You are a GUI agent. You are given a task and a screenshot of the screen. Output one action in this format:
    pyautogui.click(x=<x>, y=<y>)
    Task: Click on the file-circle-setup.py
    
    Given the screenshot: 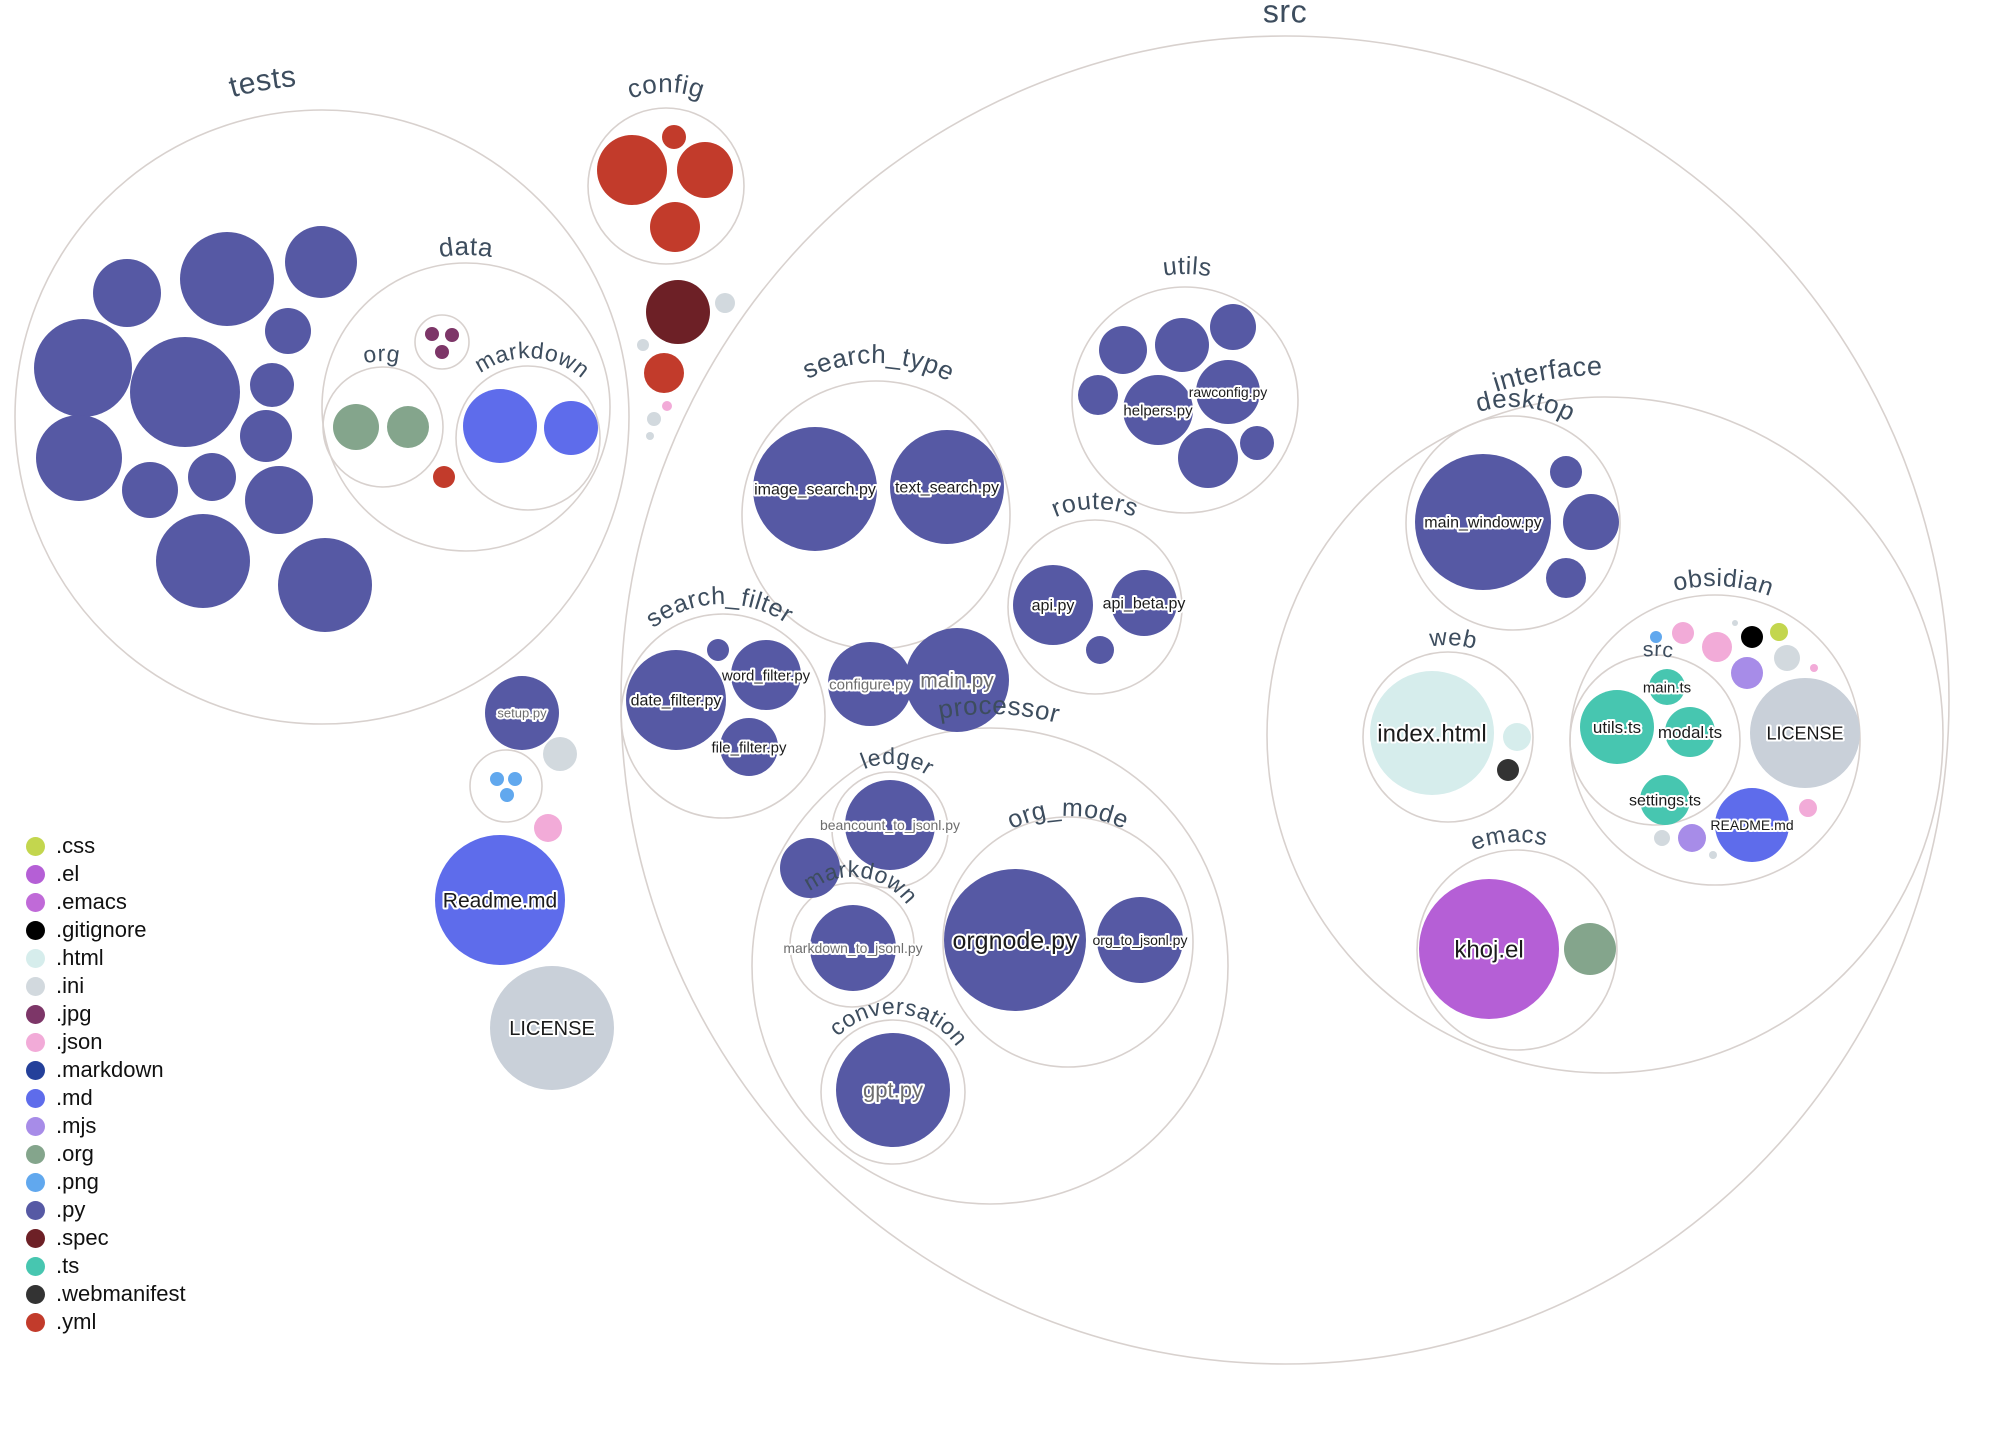 What is the action you would take?
    pyautogui.click(x=522, y=713)
    